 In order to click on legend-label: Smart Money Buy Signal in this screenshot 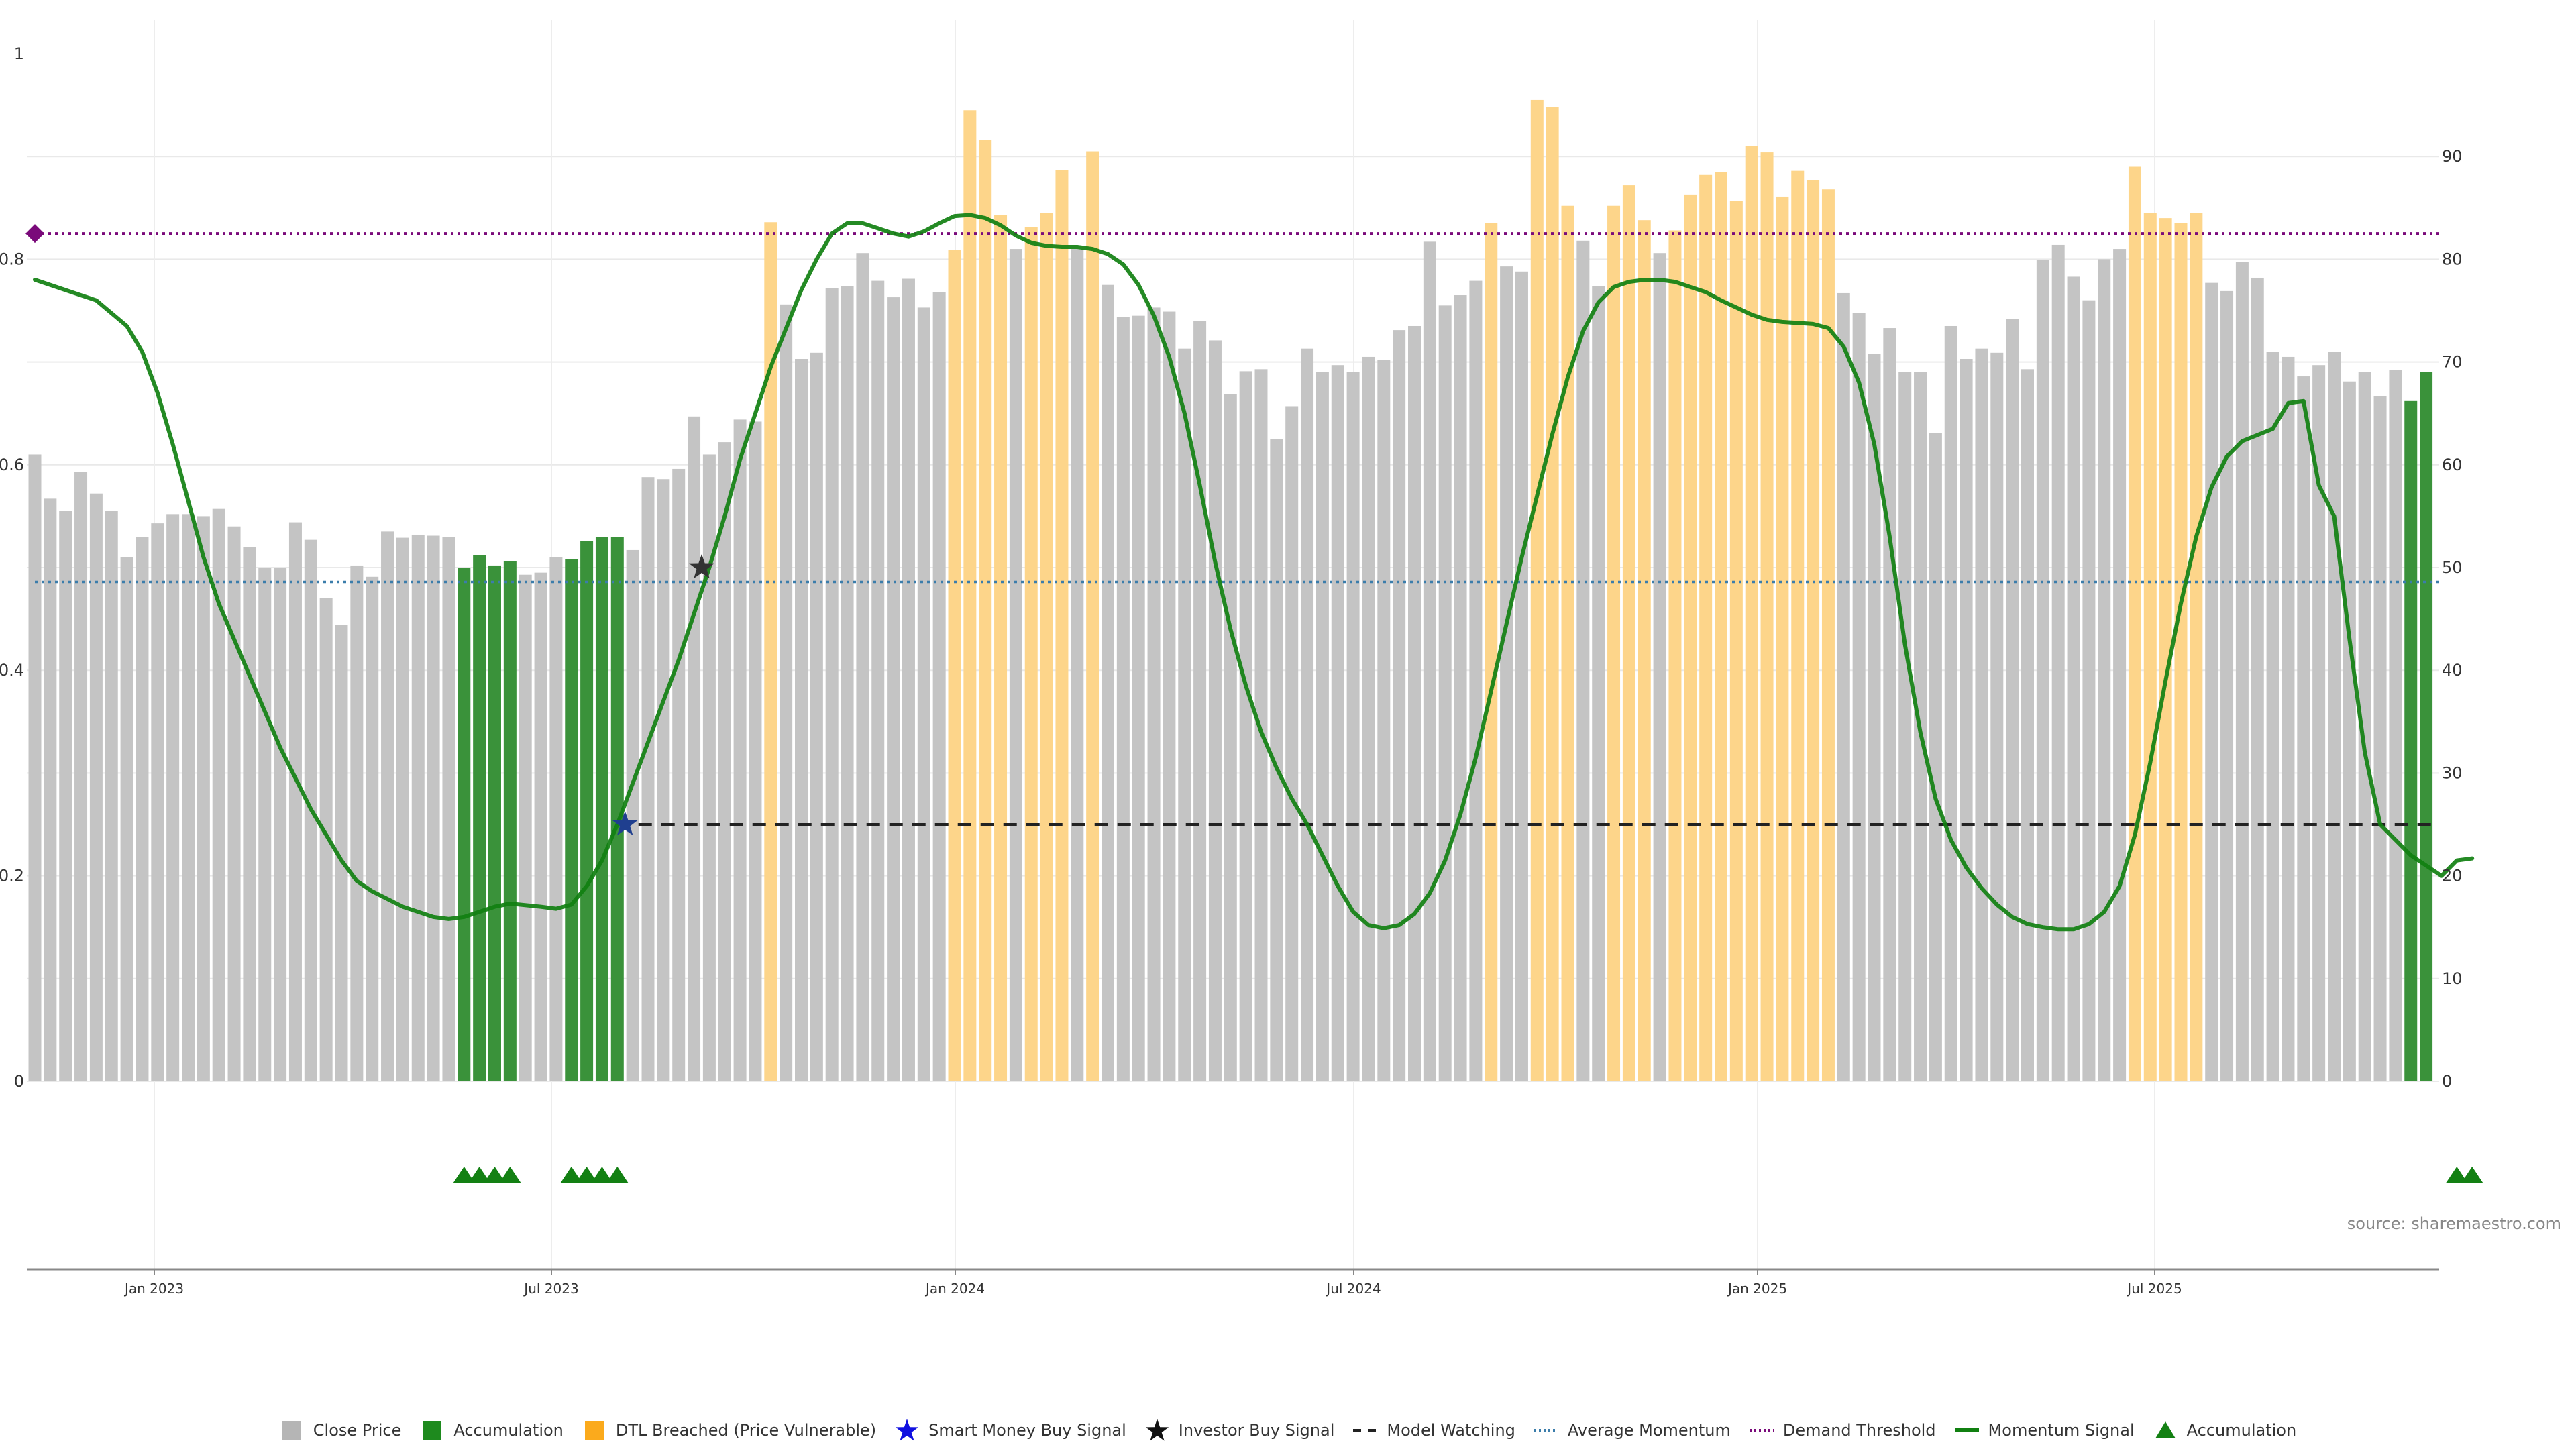, I will do `click(1027, 1430)`.